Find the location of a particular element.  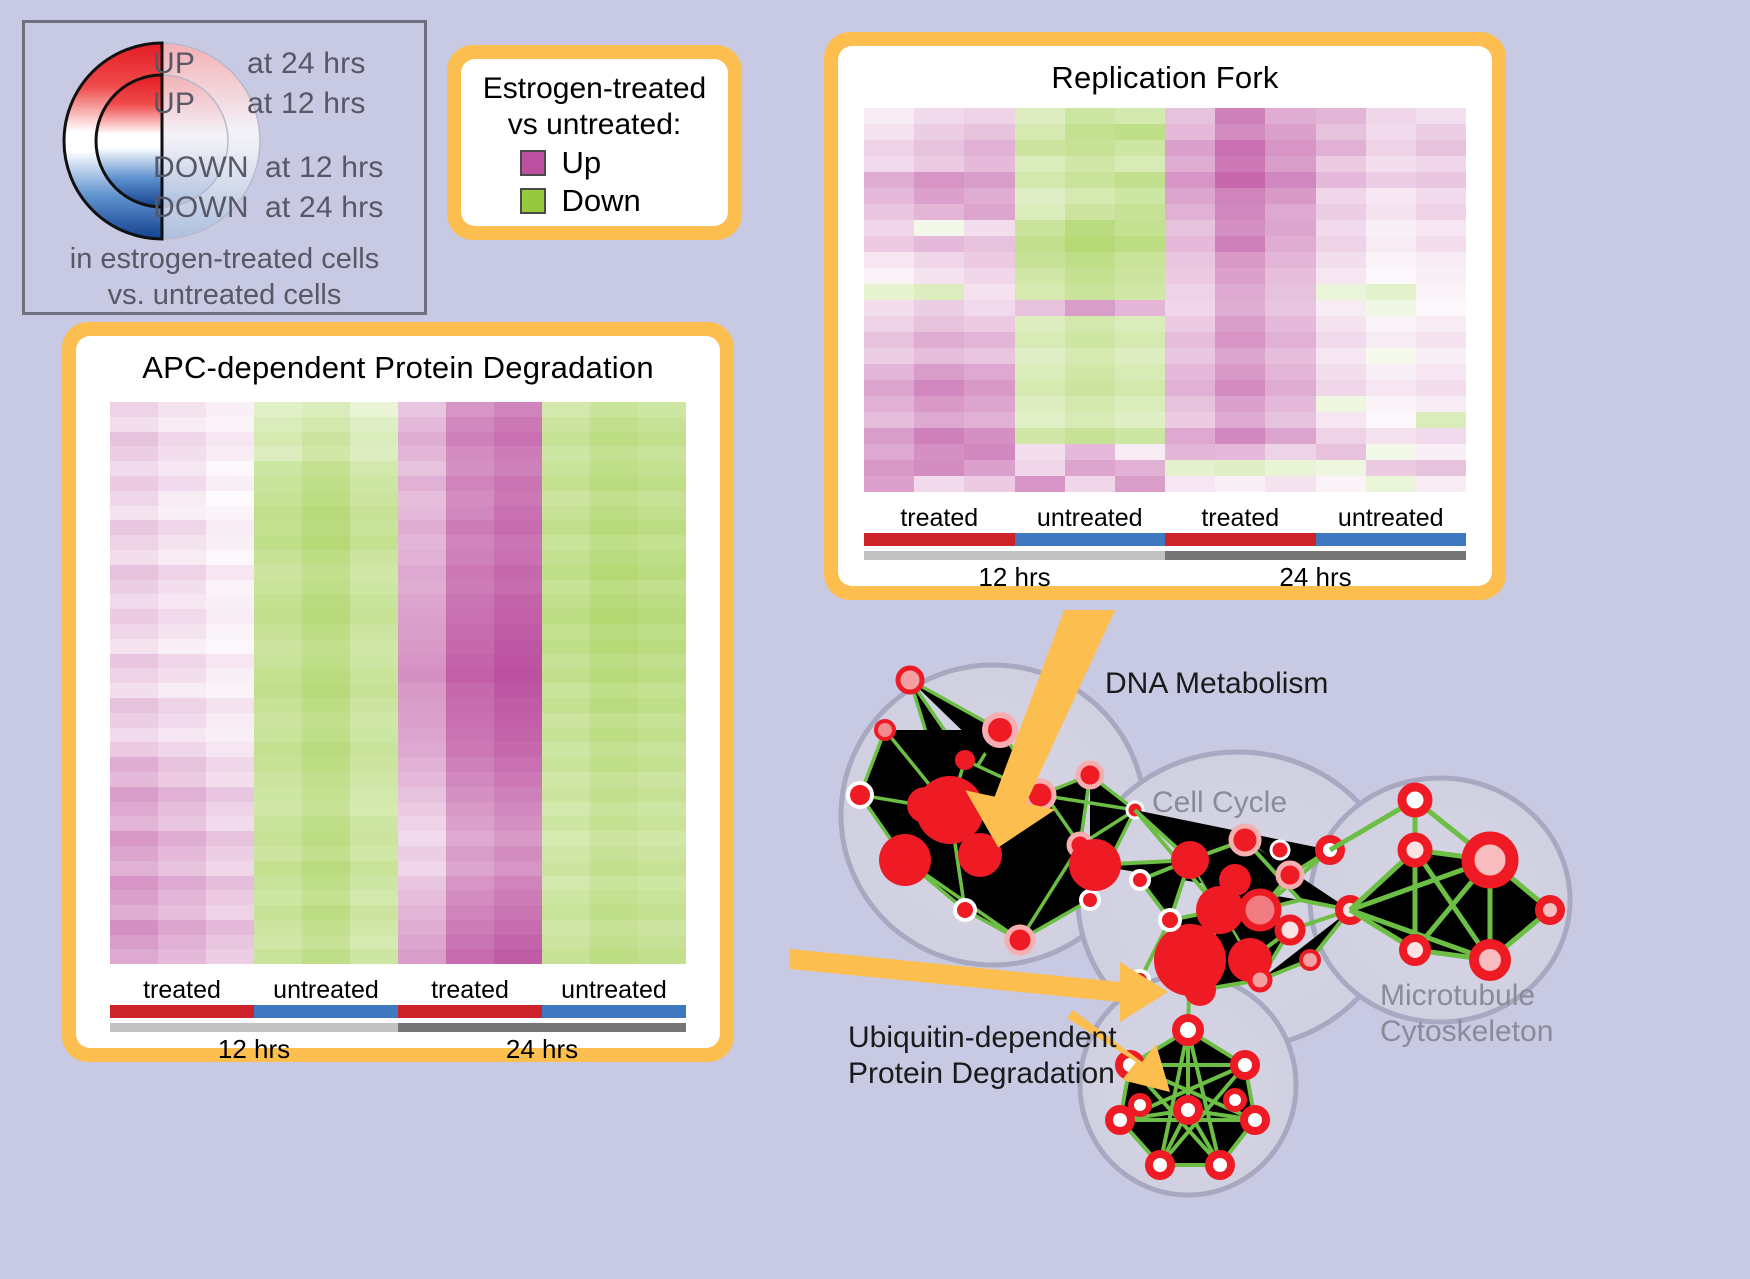

replication-fork-time-bar is located at coordinates (1165, 555).